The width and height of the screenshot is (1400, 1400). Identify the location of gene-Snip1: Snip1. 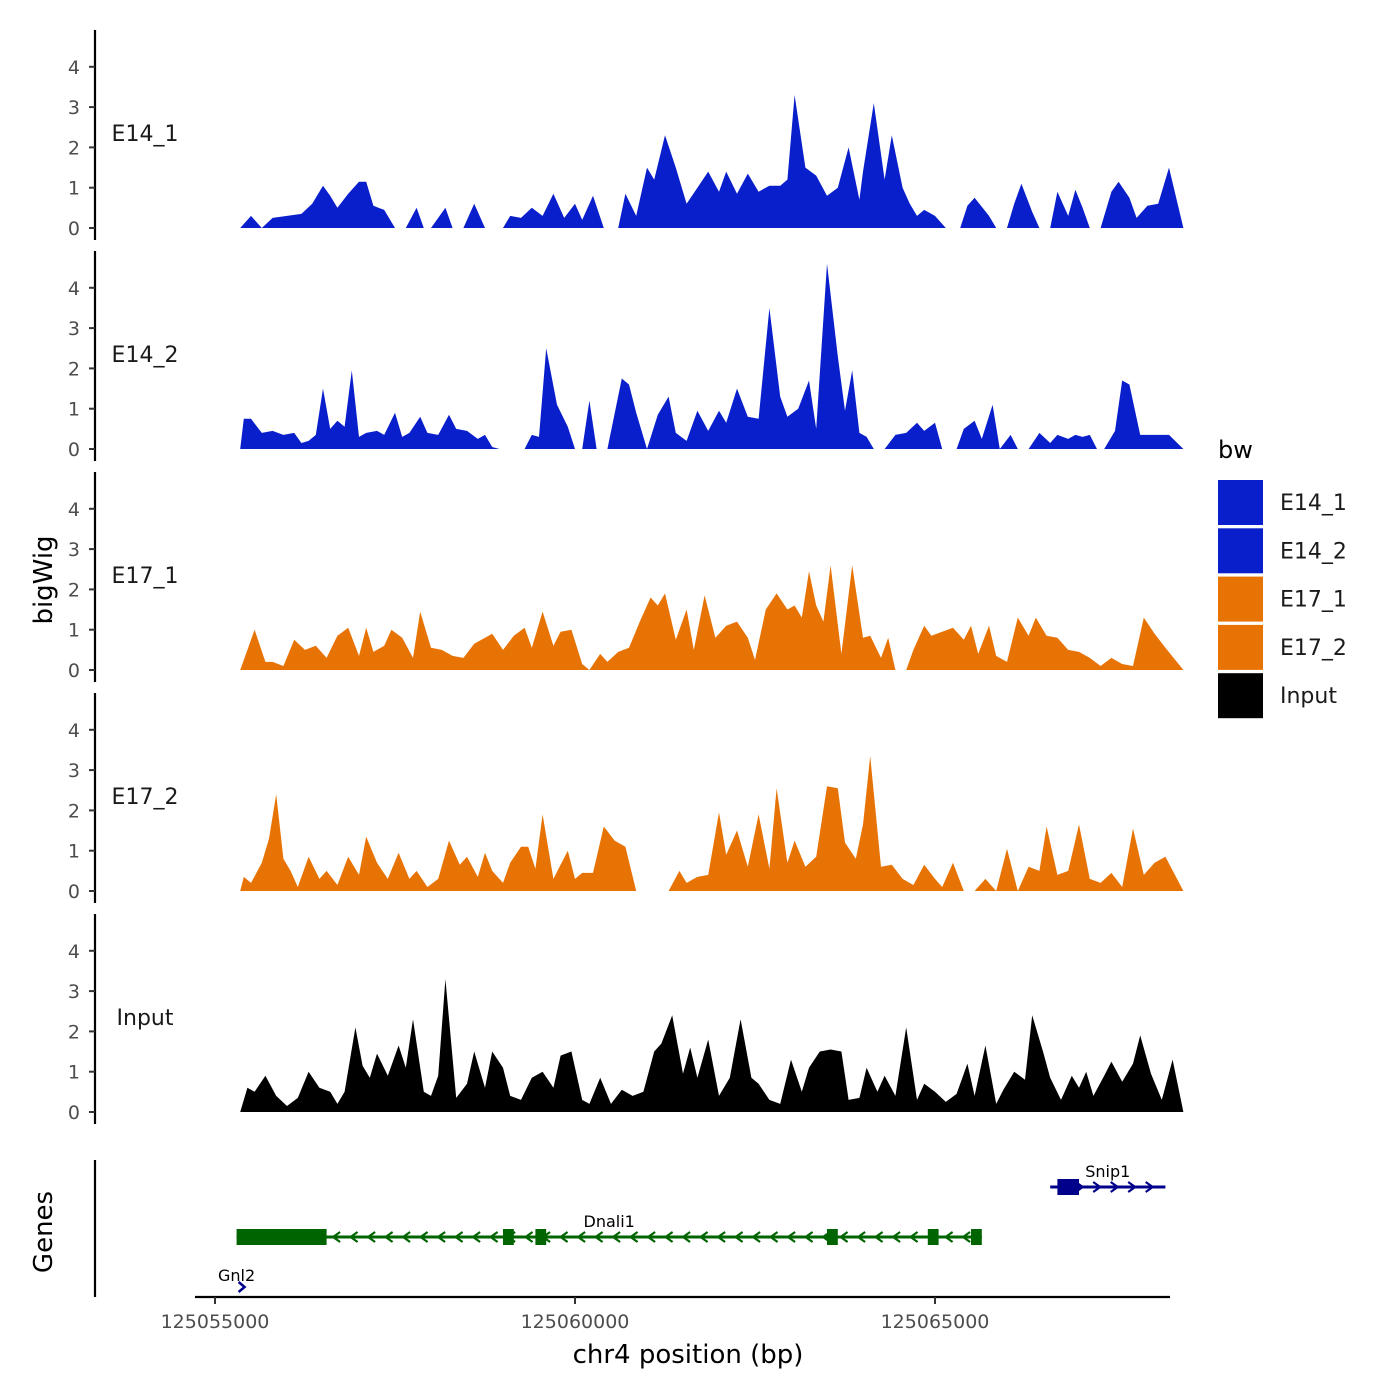
(1108, 1178).